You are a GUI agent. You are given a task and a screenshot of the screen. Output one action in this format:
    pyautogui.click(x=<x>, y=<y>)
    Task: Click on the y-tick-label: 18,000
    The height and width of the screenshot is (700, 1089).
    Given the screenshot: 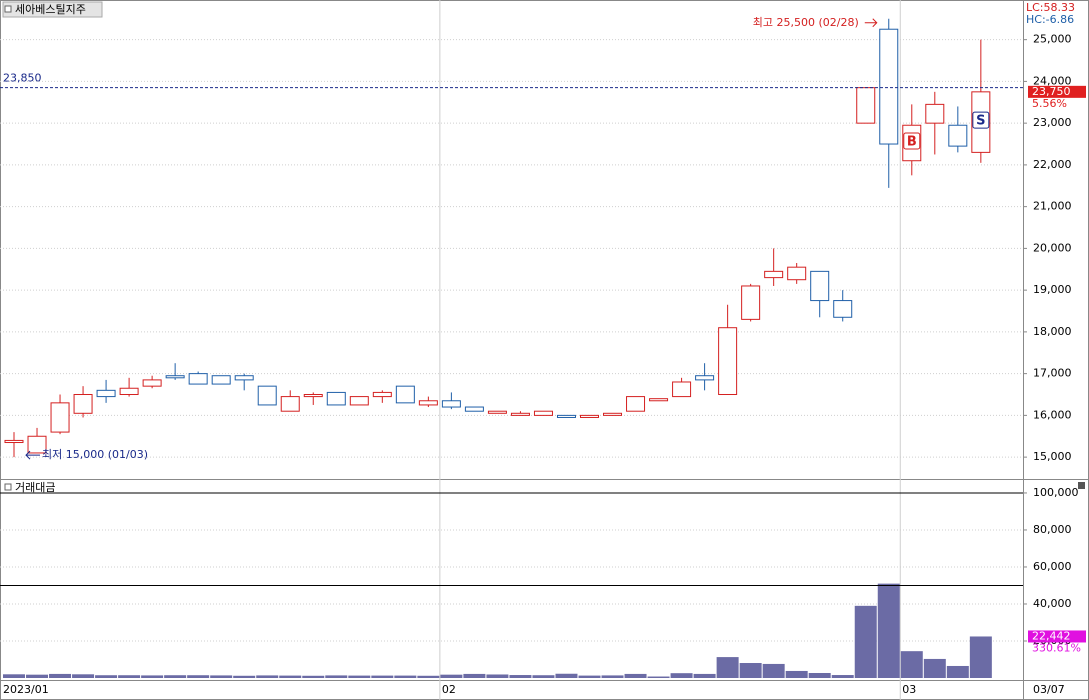 What is the action you would take?
    pyautogui.click(x=1052, y=331)
    